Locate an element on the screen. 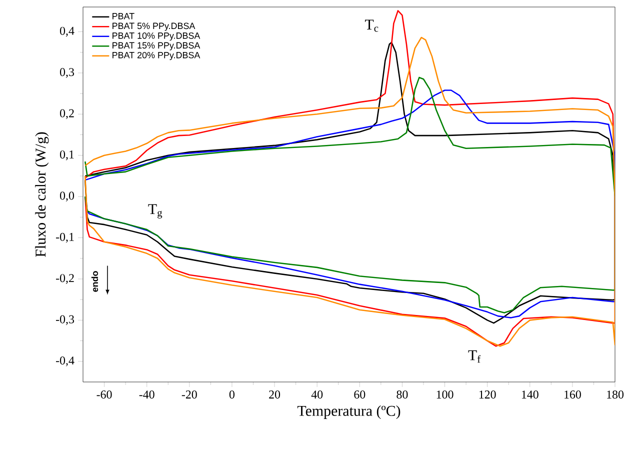  y-tick-label: 0,0 is located at coordinates (67, 197).